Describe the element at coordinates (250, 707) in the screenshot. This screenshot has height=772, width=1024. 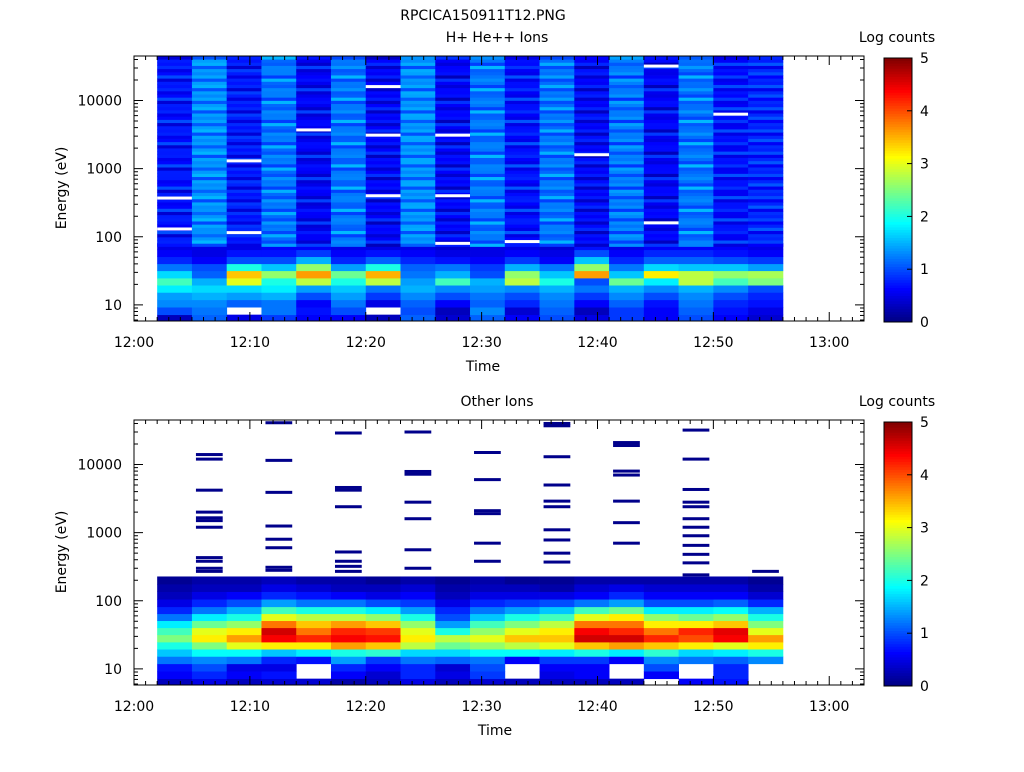
I see `x-tick-label: 12:10` at that location.